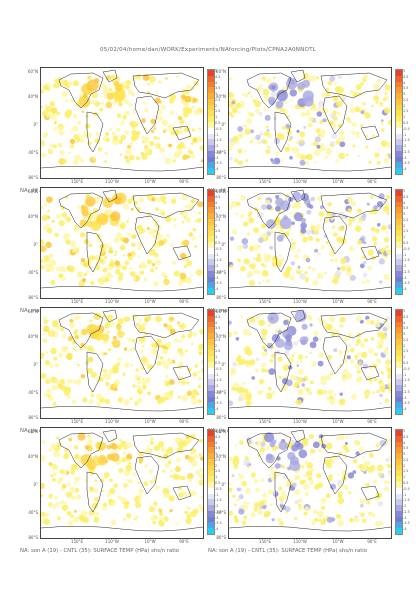 The image size is (416, 589). I want to click on colorbar-tick-label: -1.5, so click(218, 500).